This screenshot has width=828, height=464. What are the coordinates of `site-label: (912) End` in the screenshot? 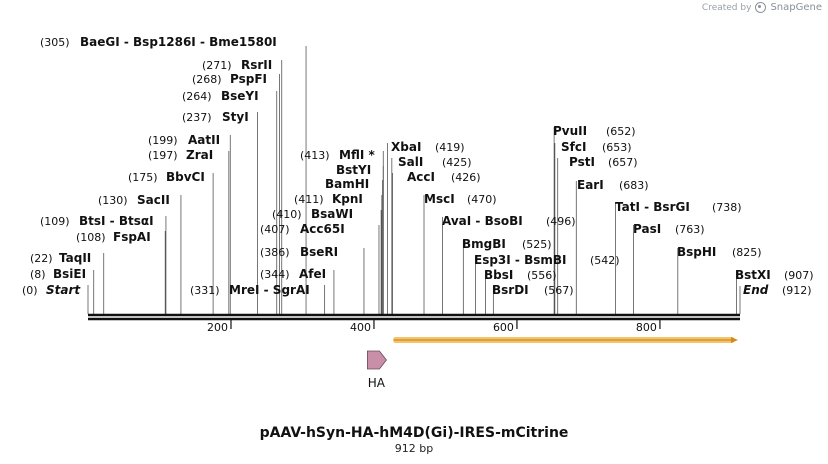 It's located at (777, 290).